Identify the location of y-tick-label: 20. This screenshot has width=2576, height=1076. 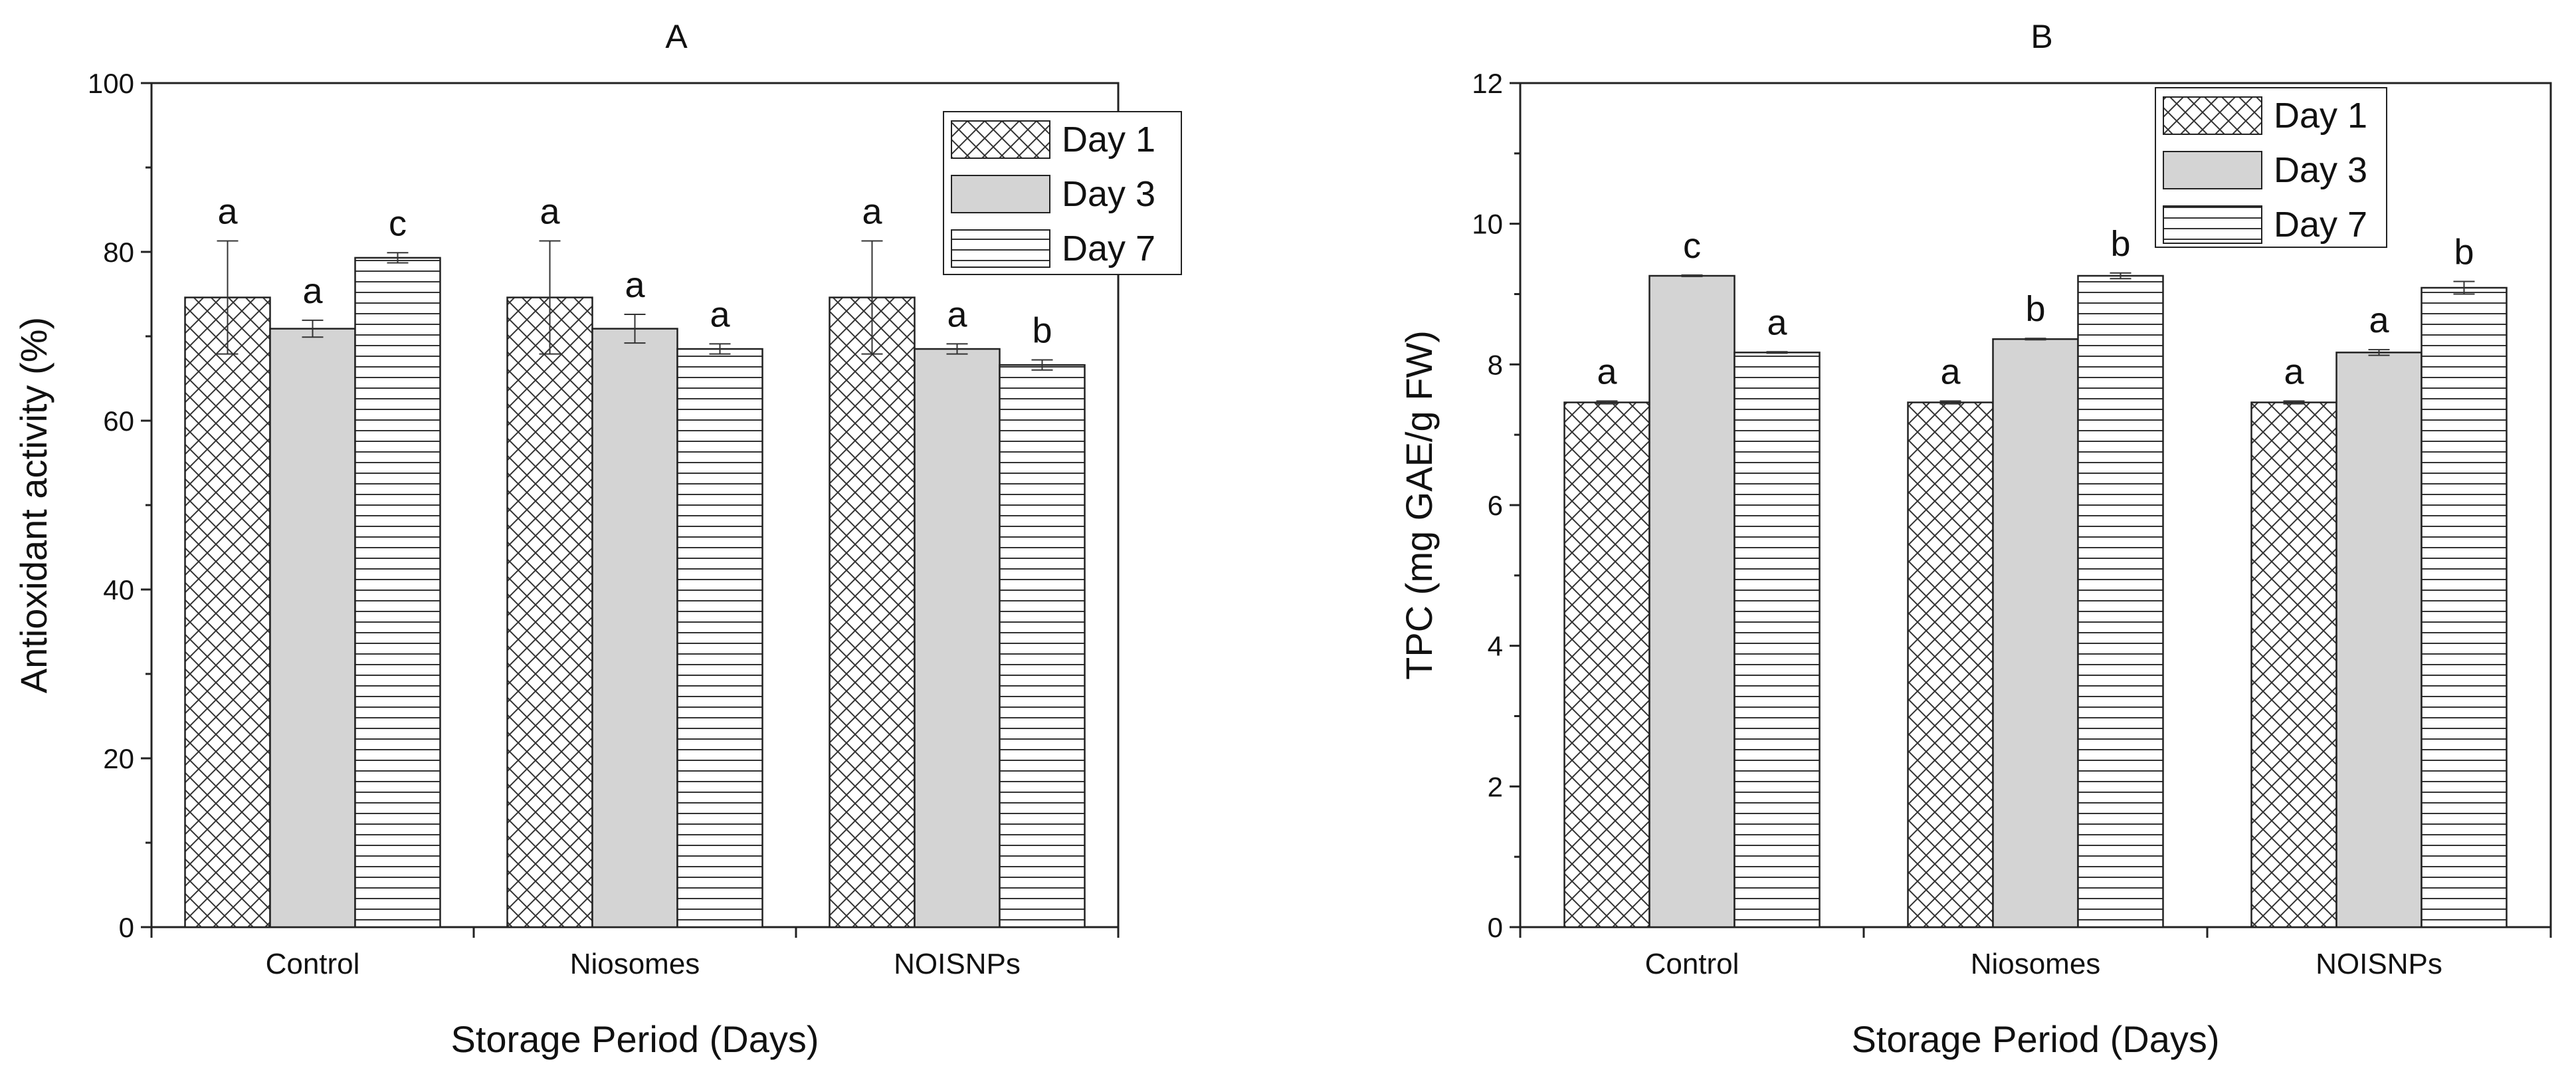
(119, 759).